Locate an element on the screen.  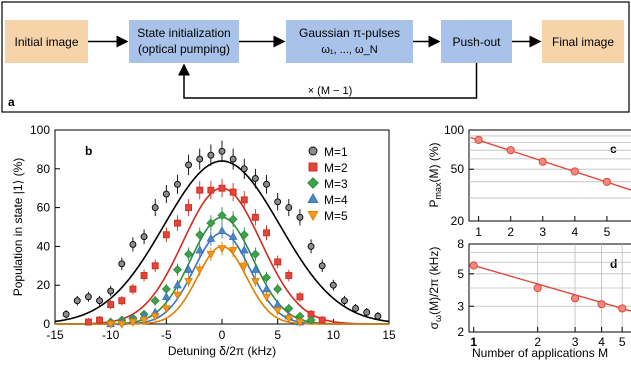
panel-b-xtick-label: 0 is located at coordinates (222, 335).